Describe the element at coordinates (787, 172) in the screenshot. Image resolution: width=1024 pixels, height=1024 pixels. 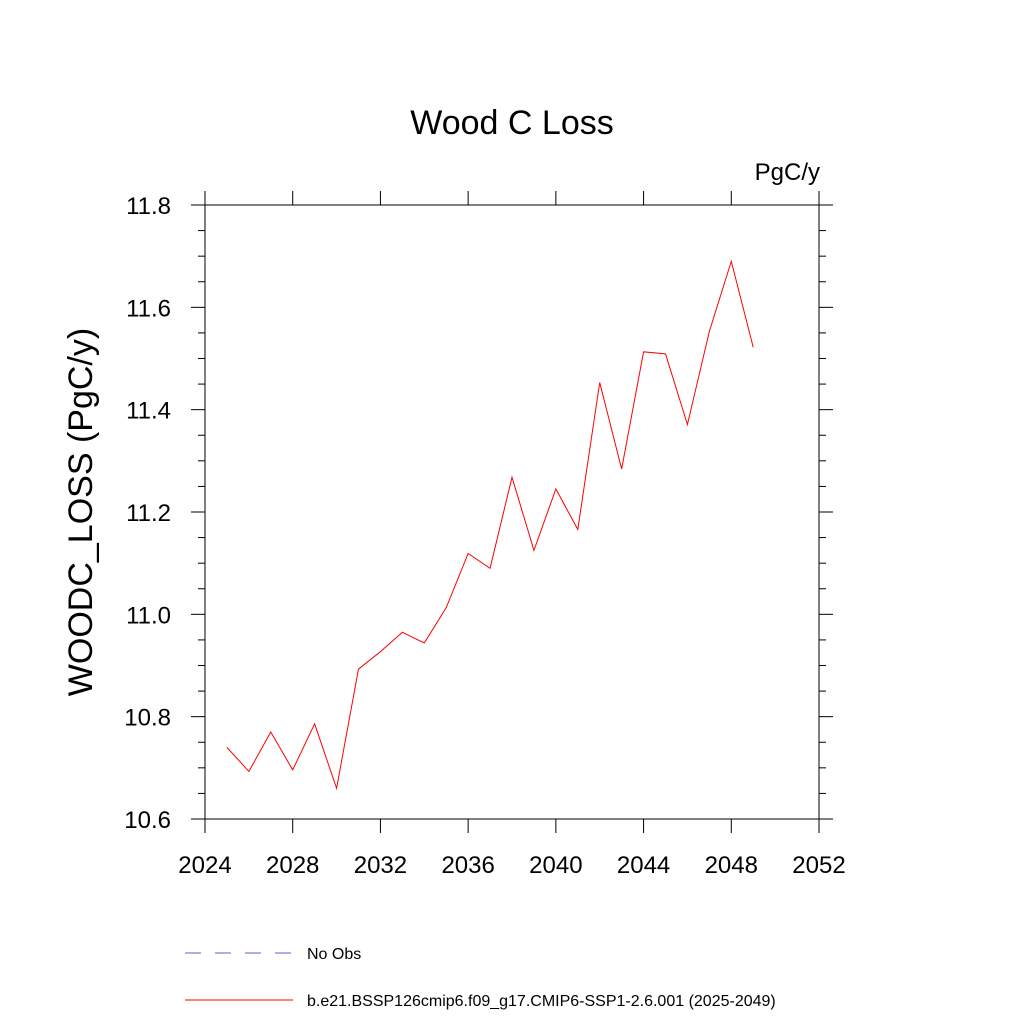
I see `units-label: PgC/y` at that location.